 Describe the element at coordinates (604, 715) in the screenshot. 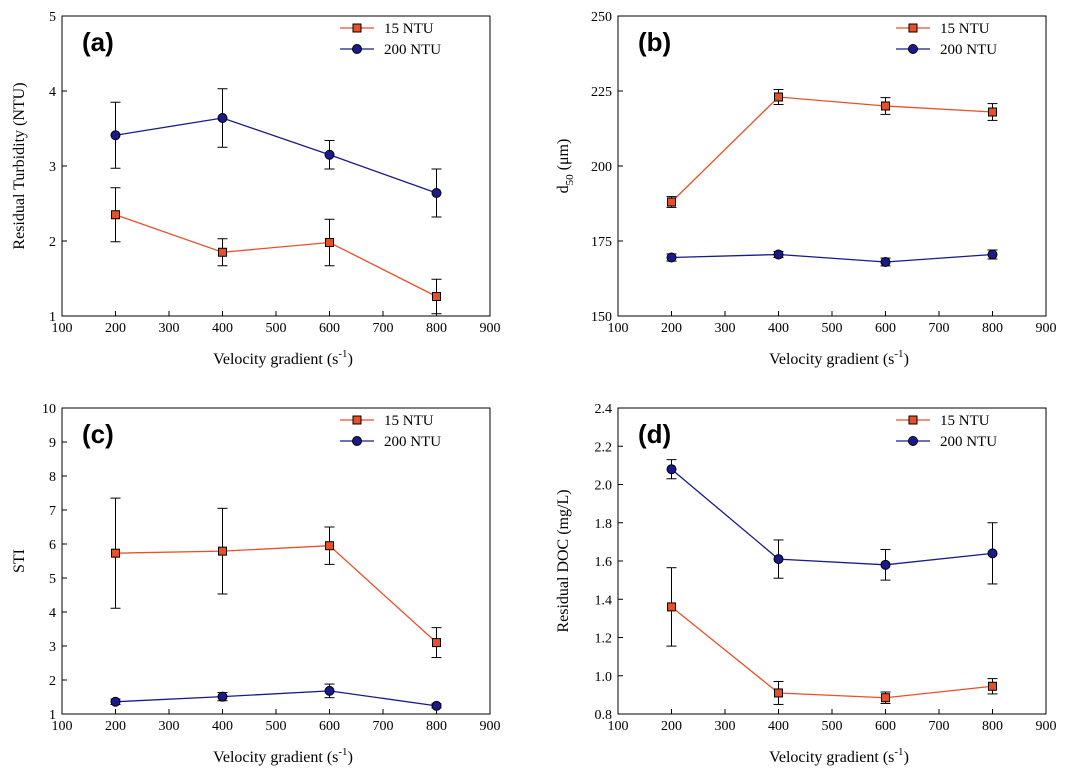

I see `y-tick-label: 0.8` at that location.